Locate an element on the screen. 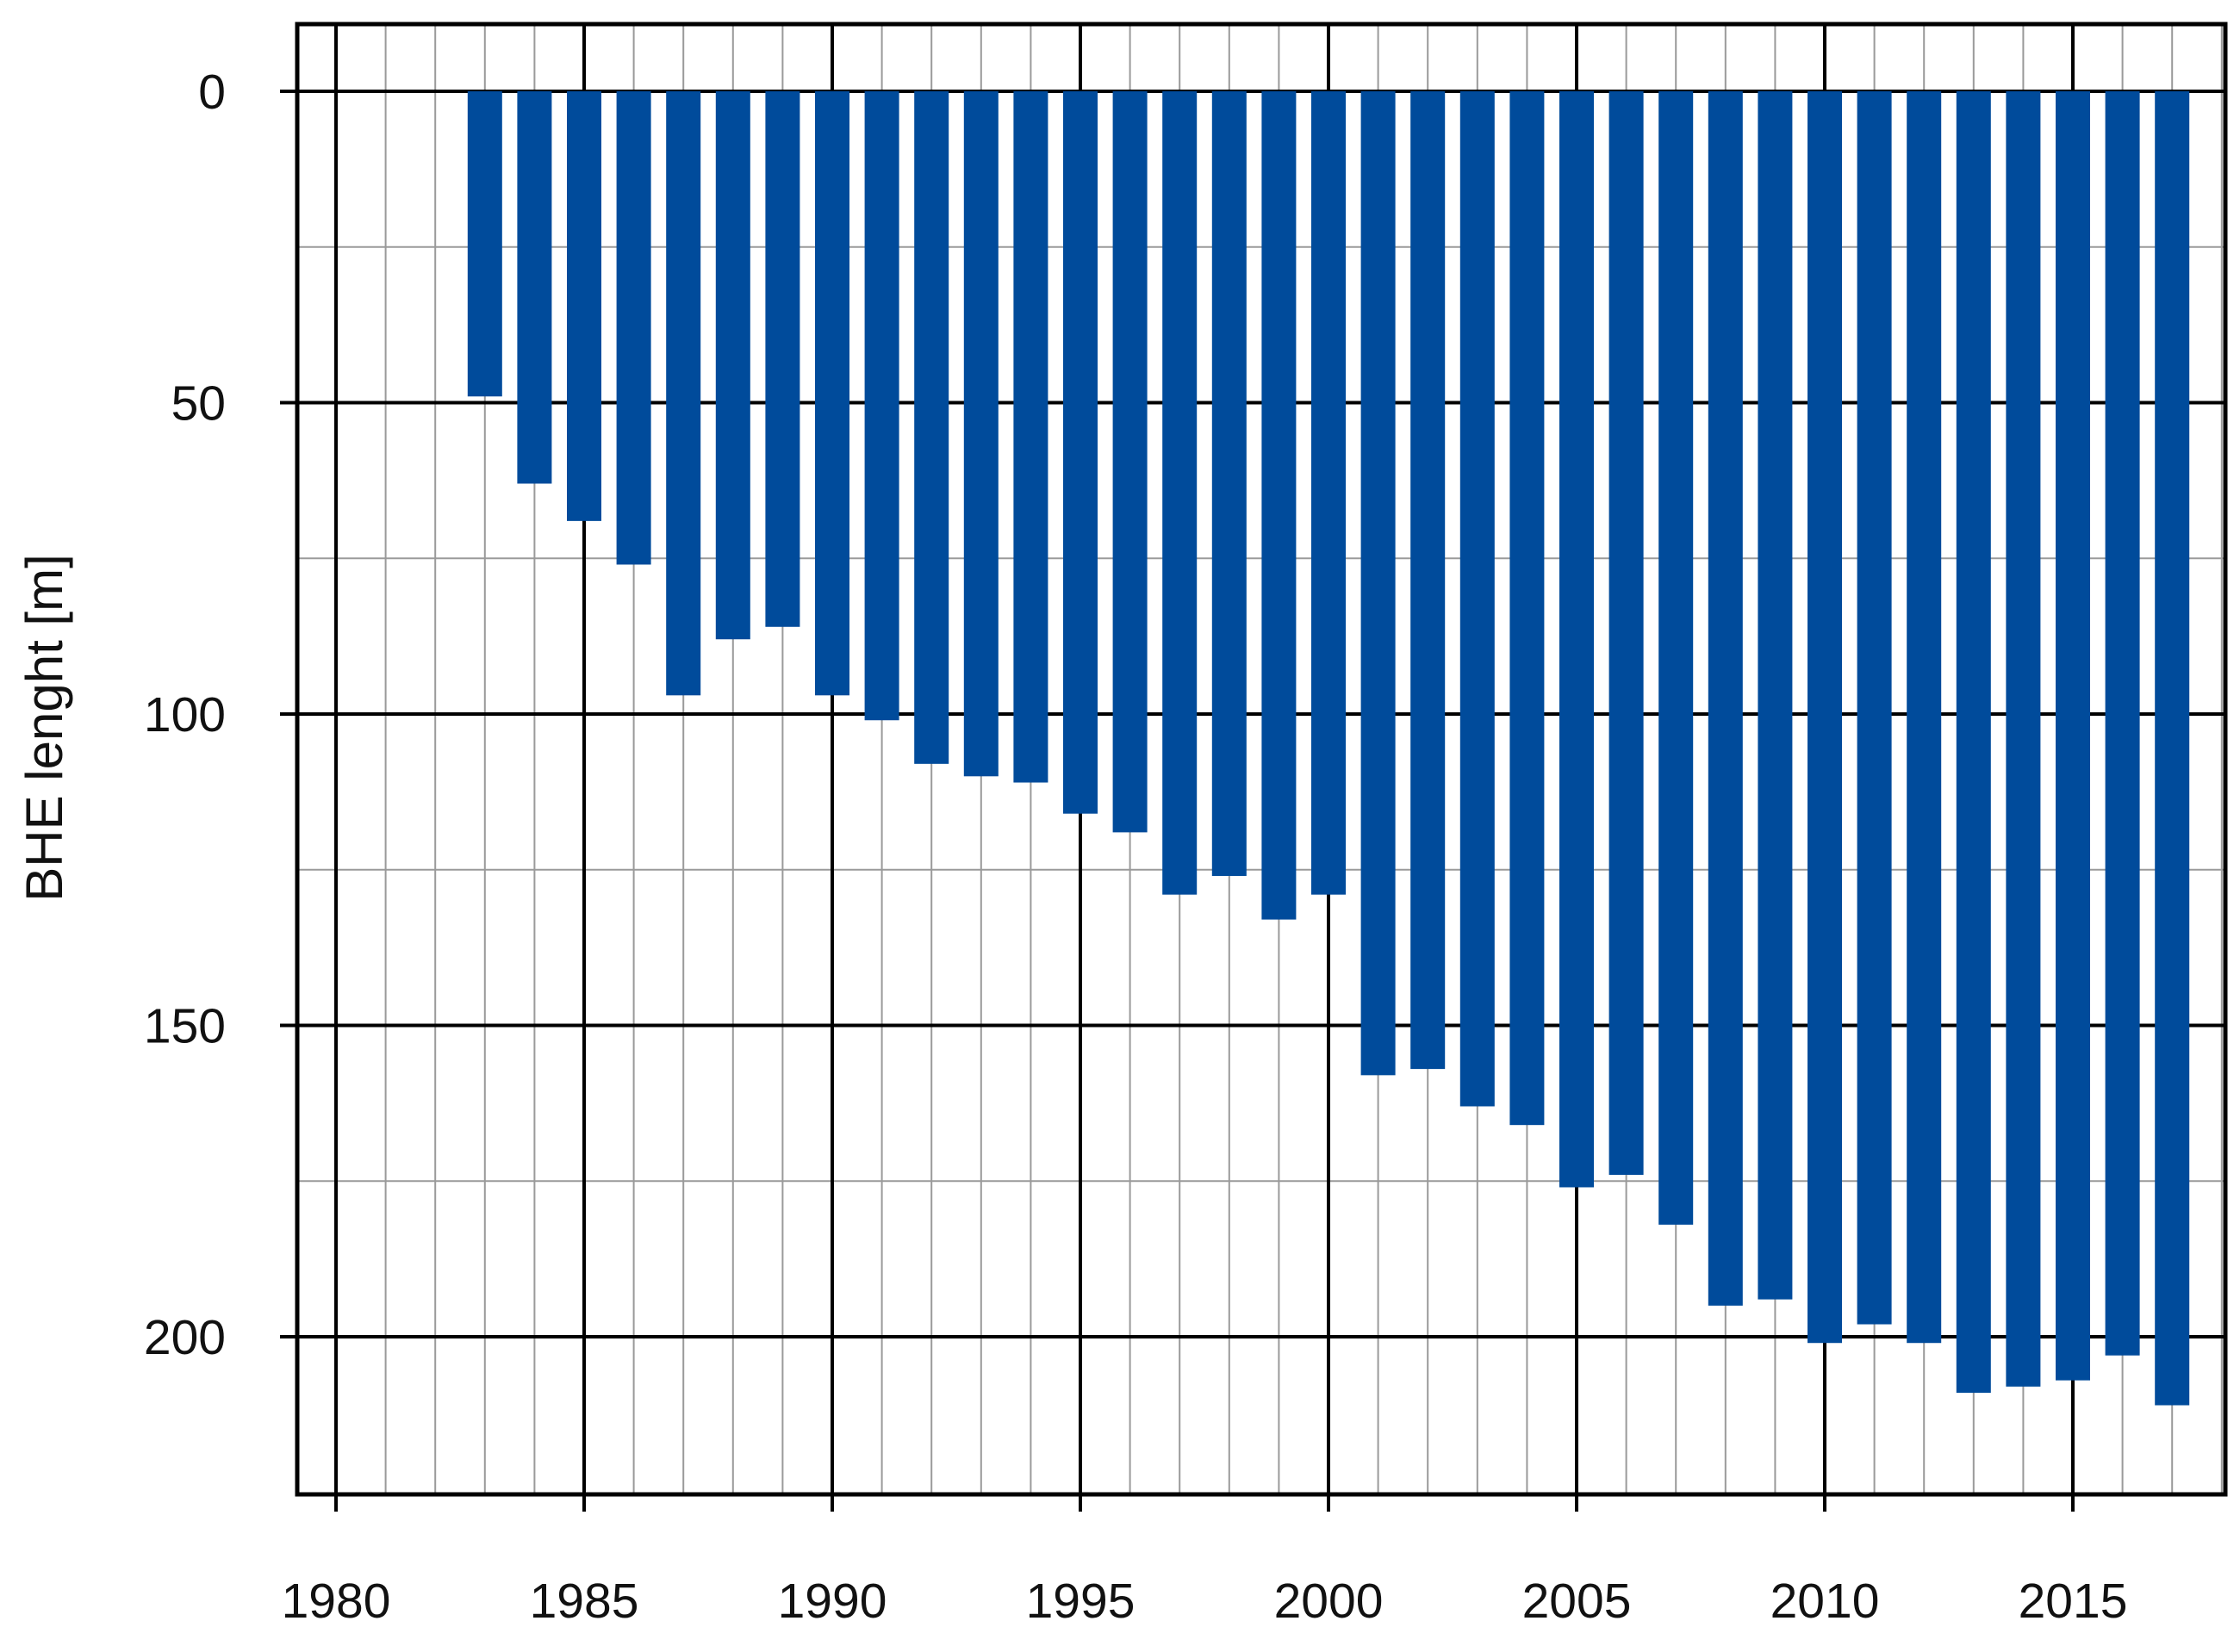 This screenshot has height=1652, width=2240. y-axis-title: BHE lenght [m] is located at coordinates (44, 728).